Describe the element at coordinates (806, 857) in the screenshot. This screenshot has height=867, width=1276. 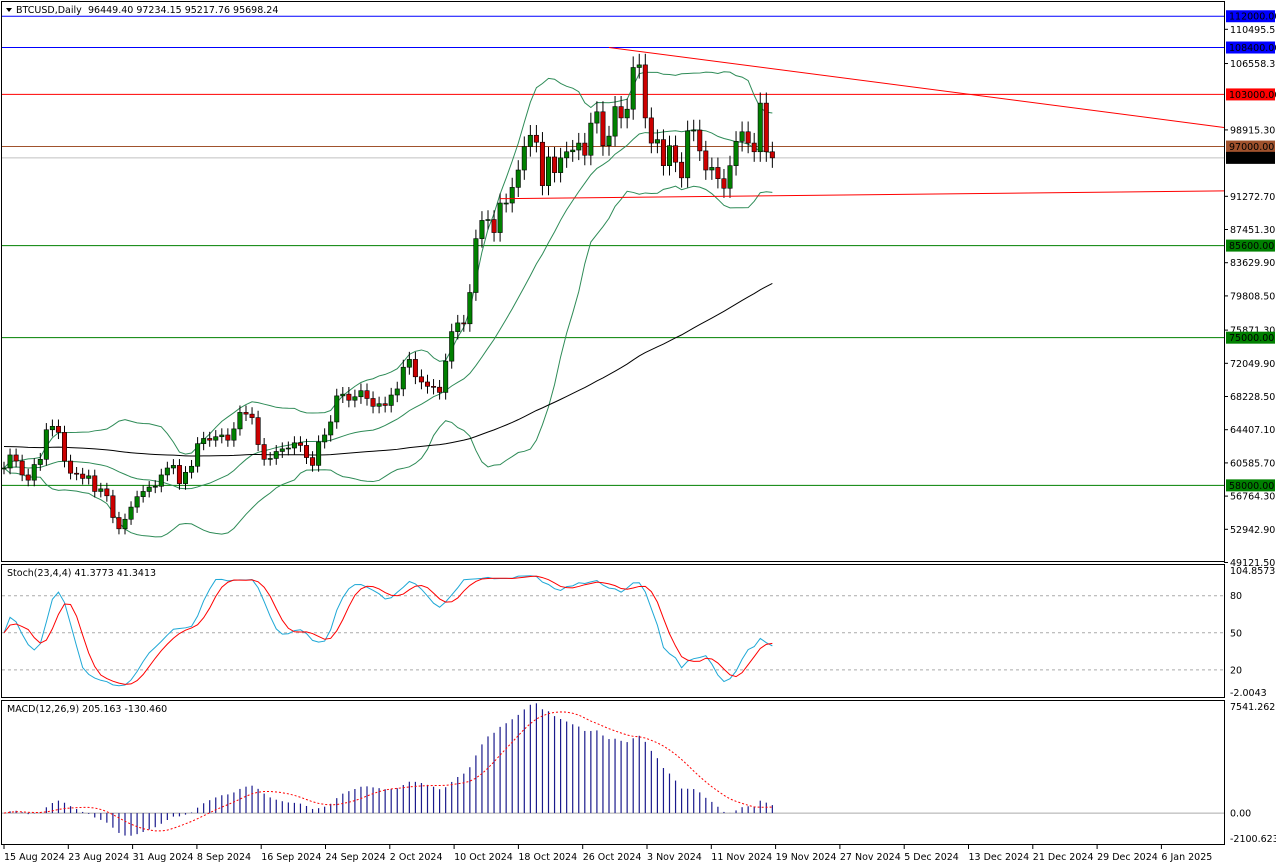
I see `date-tick-label: 19 Nov 2024` at that location.